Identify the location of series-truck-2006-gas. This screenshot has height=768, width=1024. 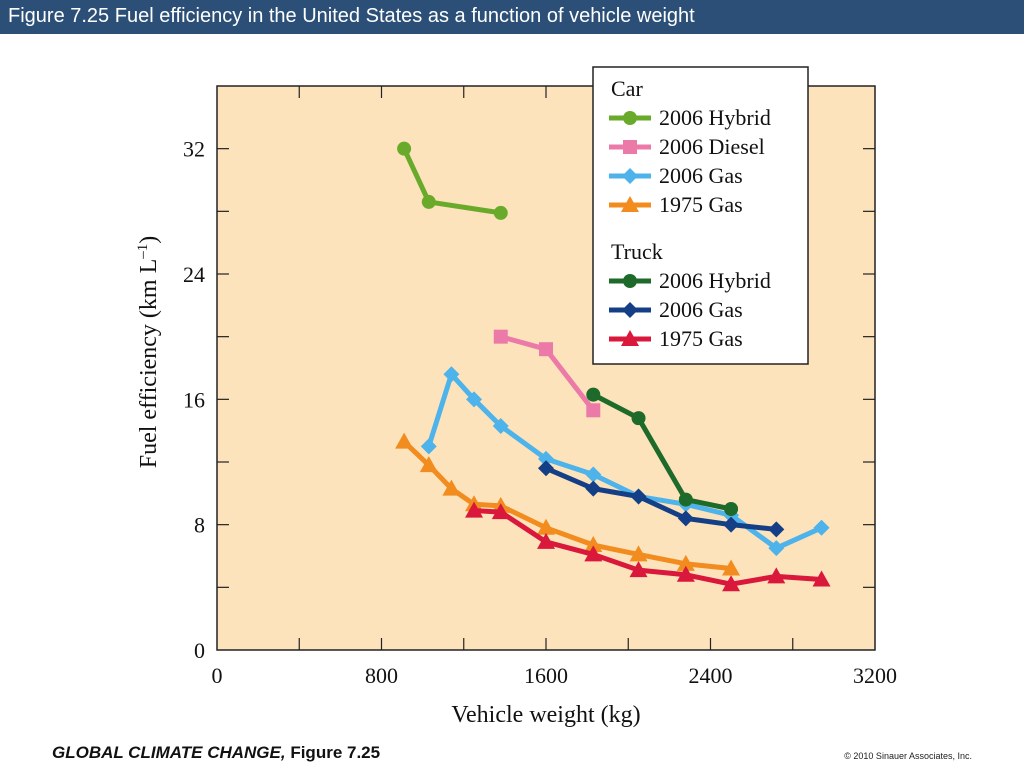
(661, 499).